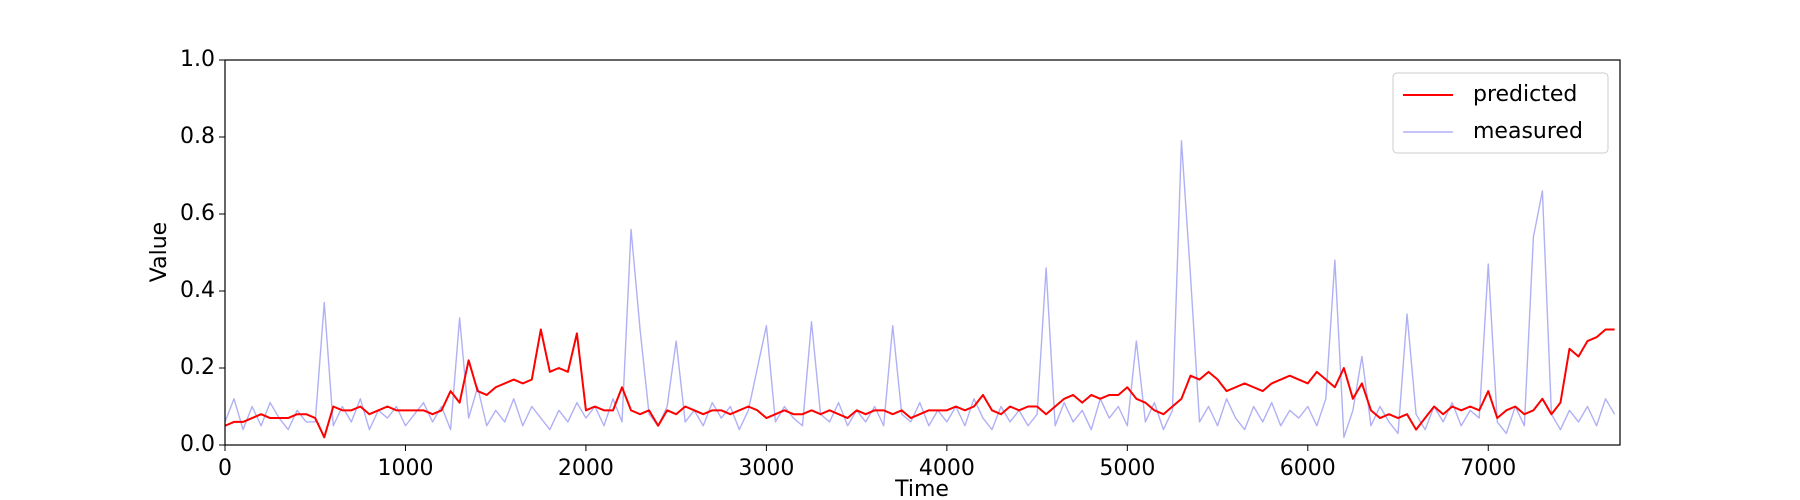 This screenshot has width=1800, height=500. What do you see at coordinates (197, 290) in the screenshot?
I see `y-tick-label: 0.4` at bounding box center [197, 290].